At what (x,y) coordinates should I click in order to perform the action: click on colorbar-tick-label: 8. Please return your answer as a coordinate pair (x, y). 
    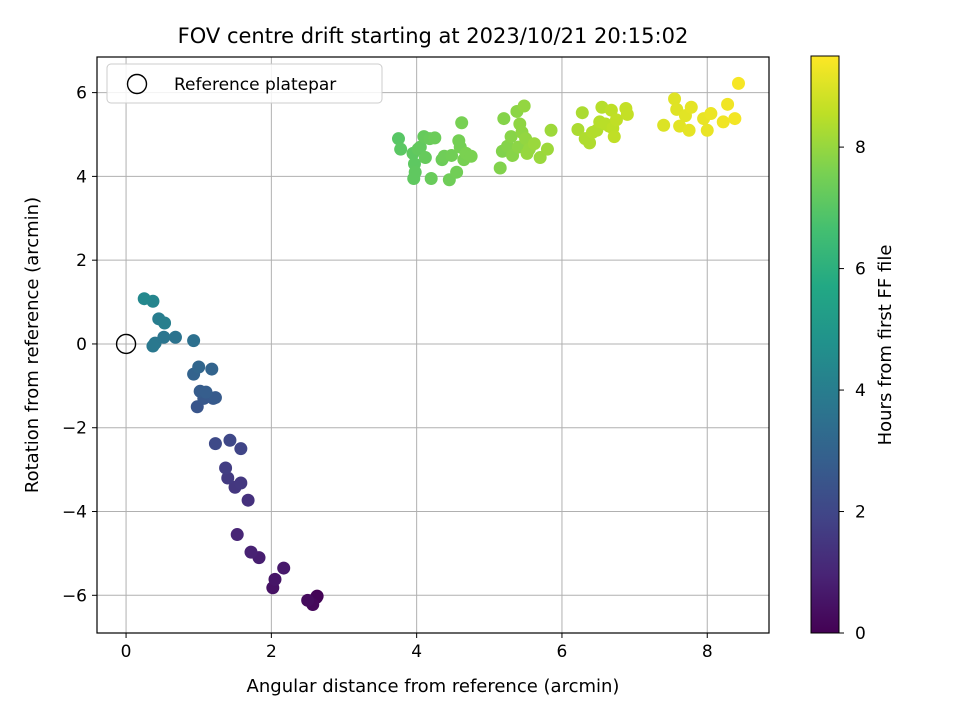
    Looking at the image, I should click on (860, 148).